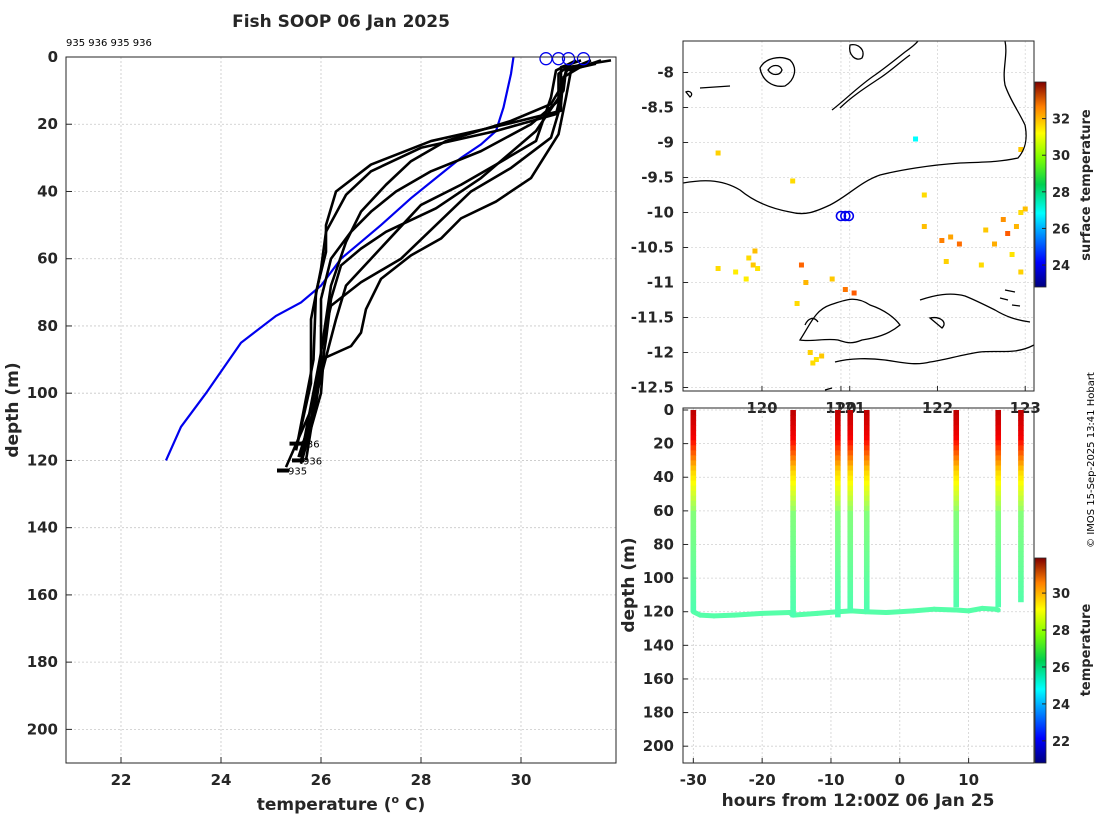  I want to click on sst-colorbar, so click(1040, 184).